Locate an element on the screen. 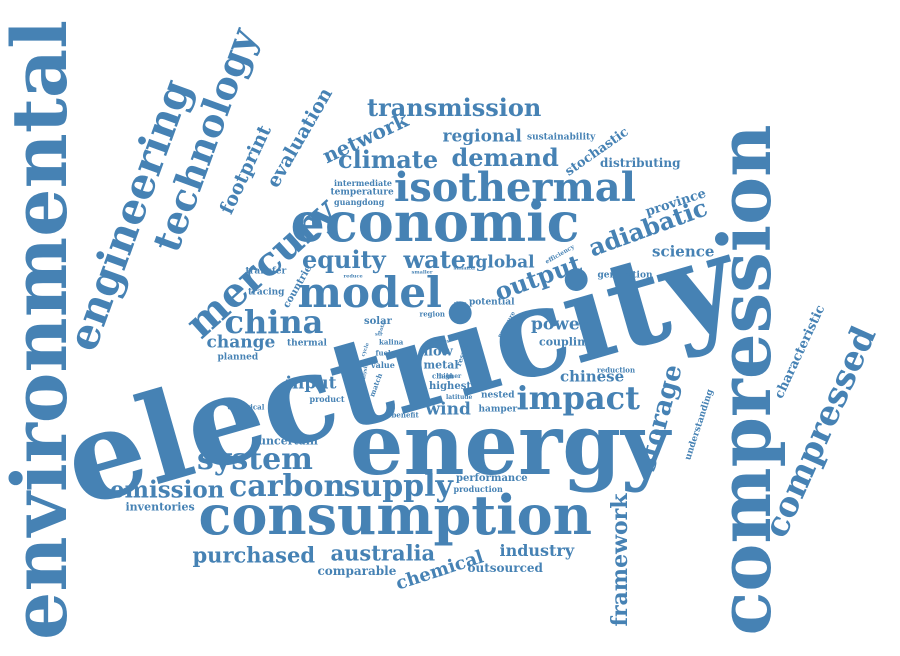 Image resolution: width=900 pixels, height=656 pixels. word-power: power is located at coordinates (560, 324).